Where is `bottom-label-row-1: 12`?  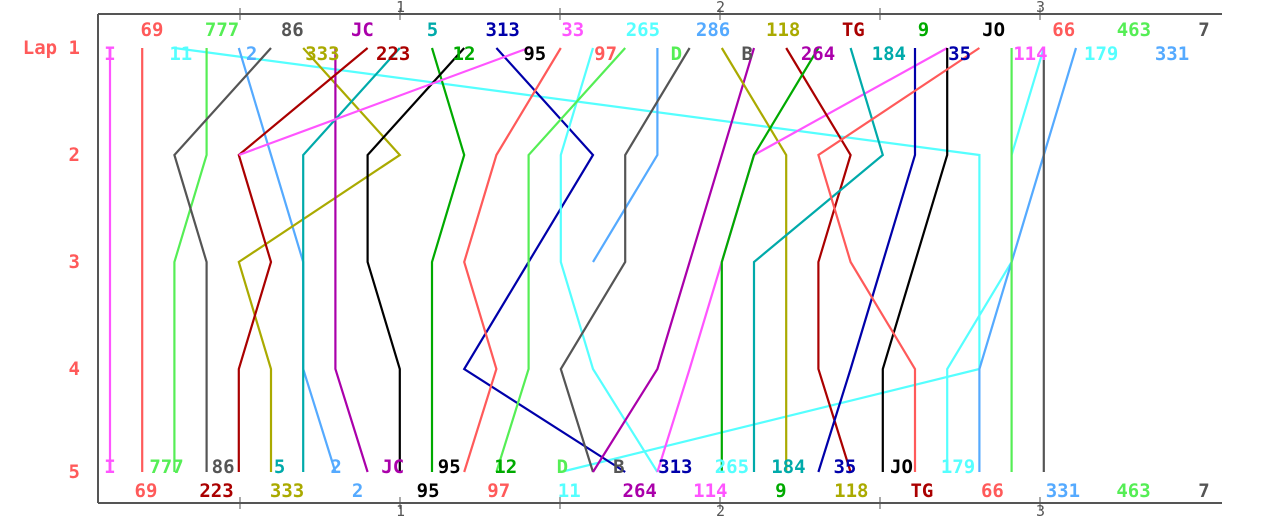
bottom-label-row-1: 12 is located at coordinates (505, 467).